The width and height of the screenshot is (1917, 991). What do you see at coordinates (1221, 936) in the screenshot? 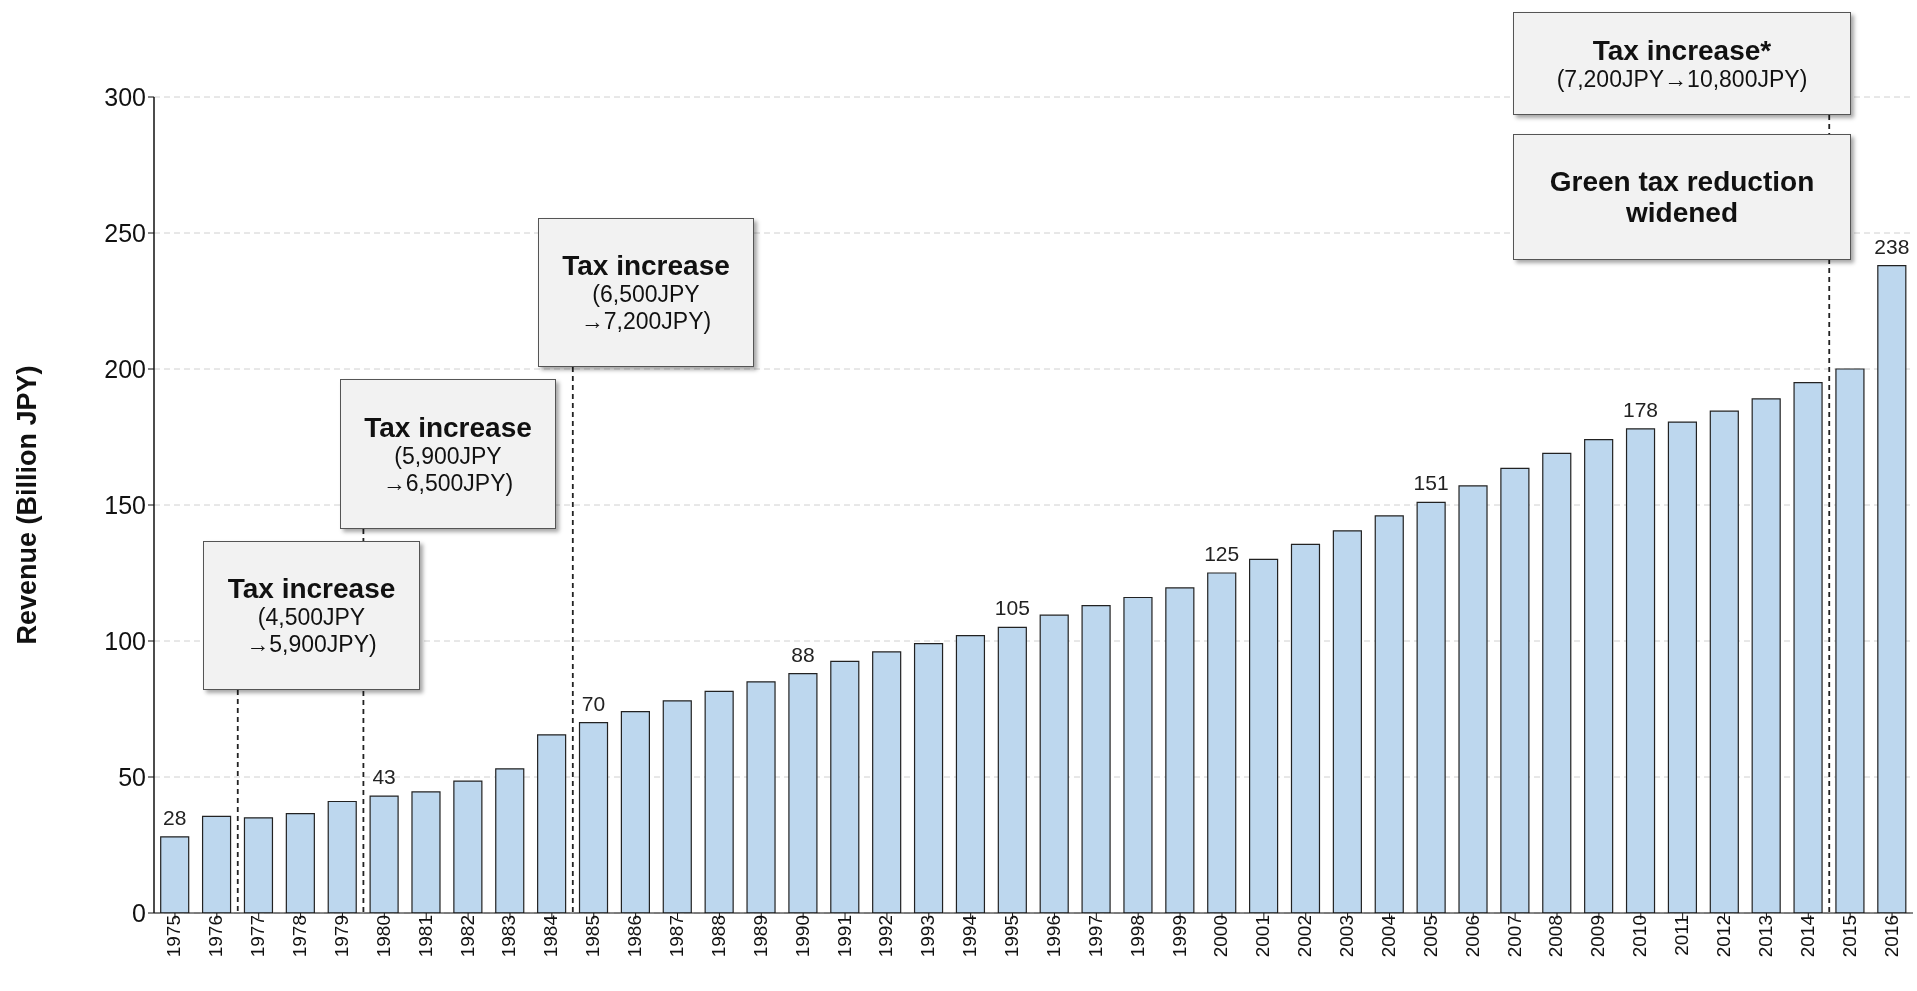
I see `x-tick-label: 2000` at bounding box center [1221, 936].